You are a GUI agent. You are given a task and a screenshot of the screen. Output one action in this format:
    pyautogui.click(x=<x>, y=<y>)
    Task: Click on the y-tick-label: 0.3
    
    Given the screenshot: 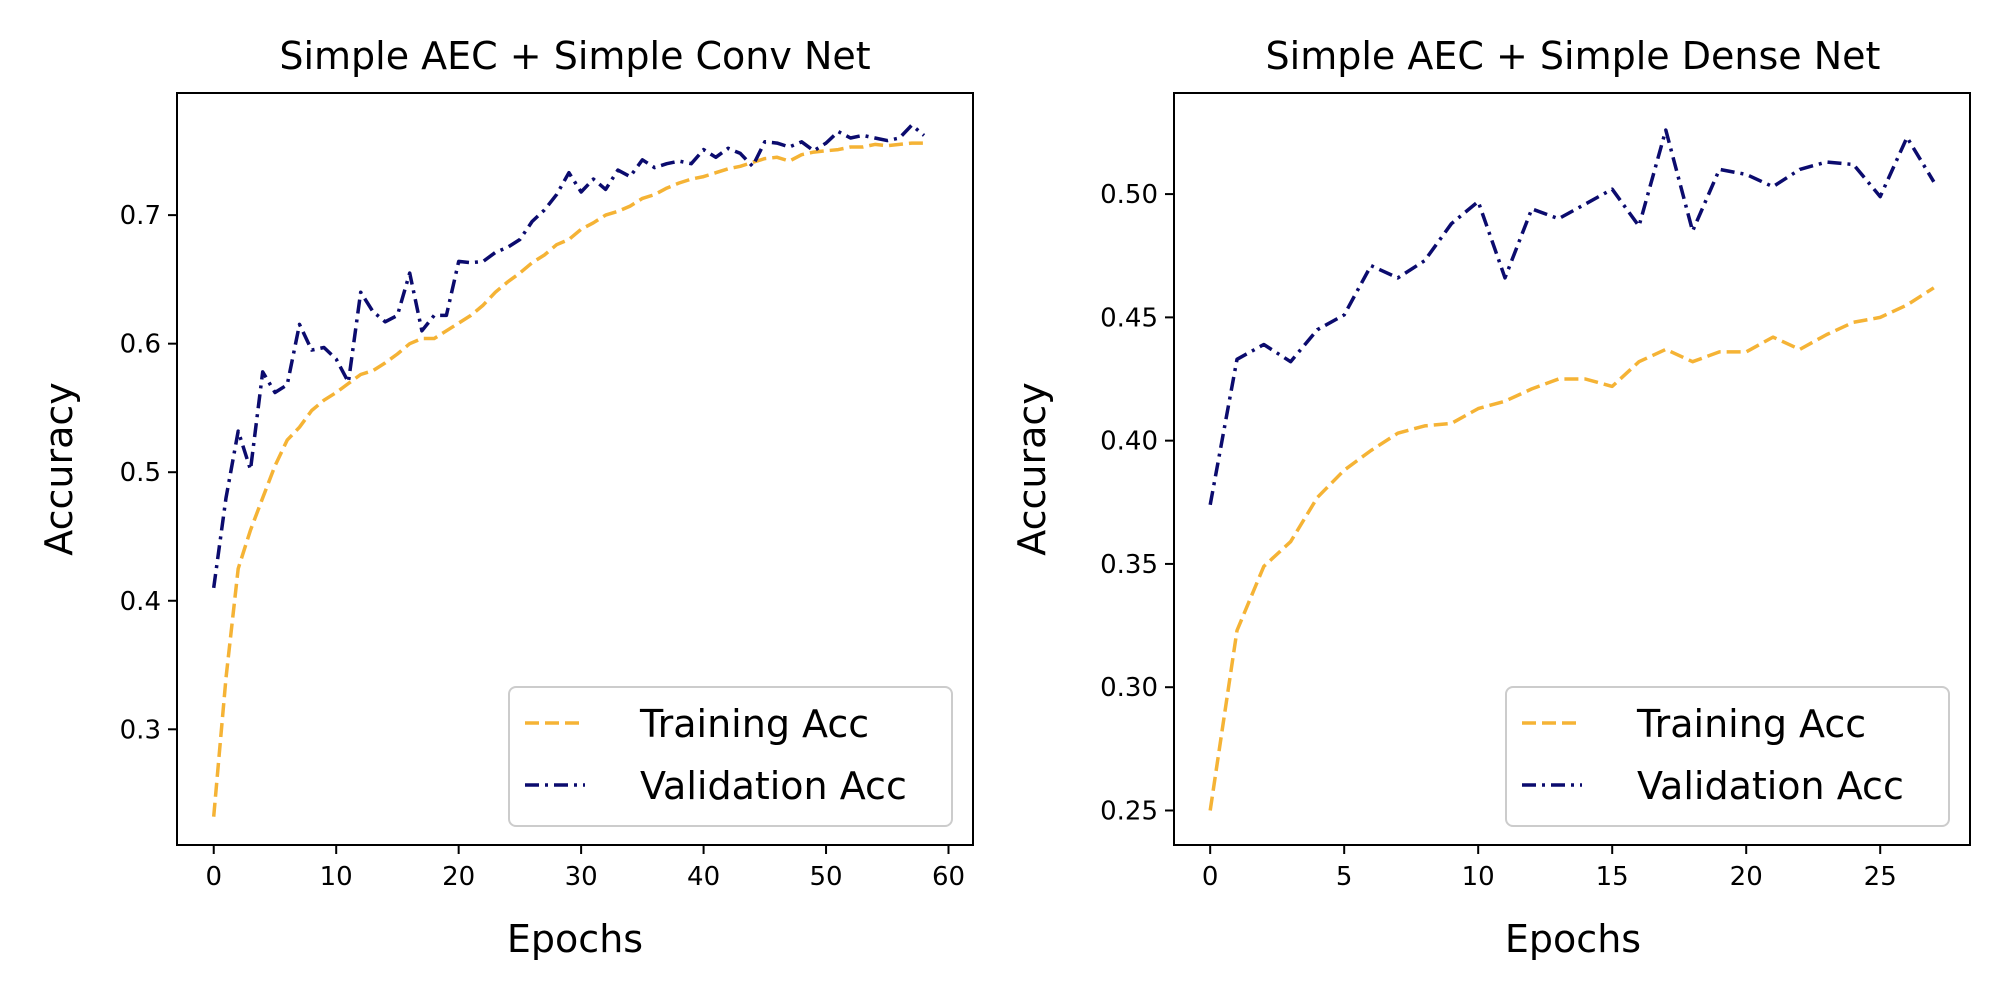 What is the action you would take?
    pyautogui.click(x=140, y=730)
    